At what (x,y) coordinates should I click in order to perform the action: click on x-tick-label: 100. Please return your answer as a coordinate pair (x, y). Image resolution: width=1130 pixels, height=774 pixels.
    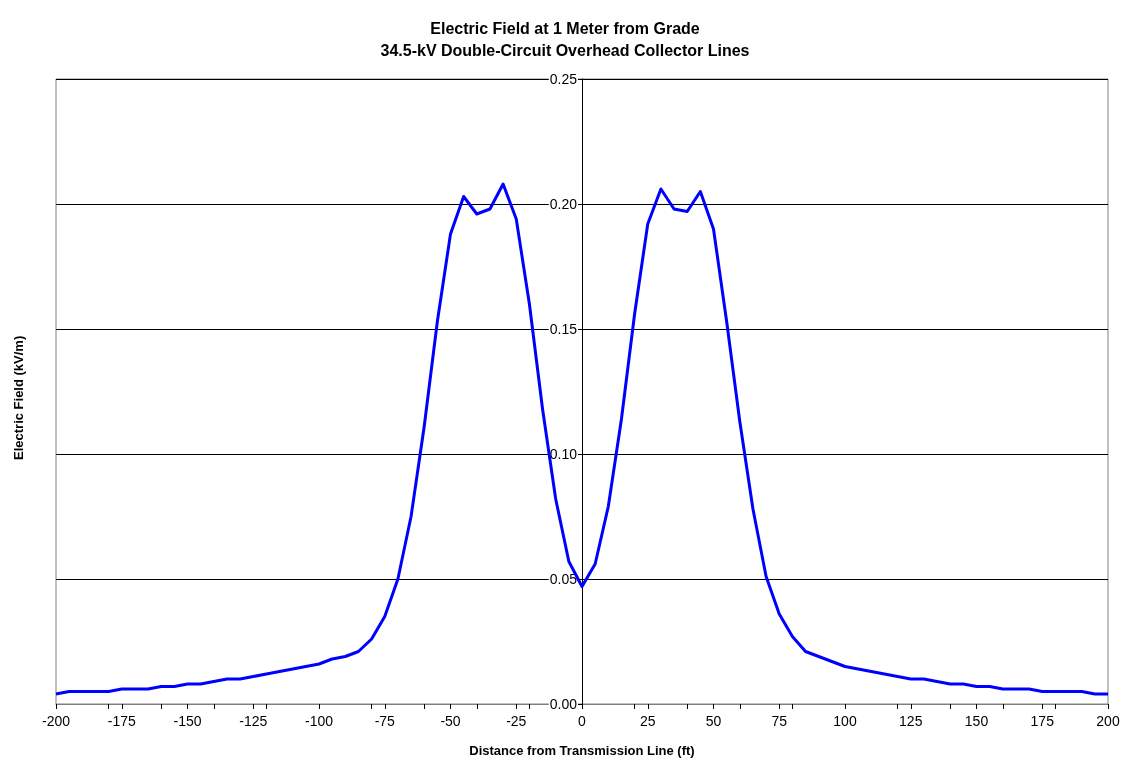
    Looking at the image, I should click on (845, 721).